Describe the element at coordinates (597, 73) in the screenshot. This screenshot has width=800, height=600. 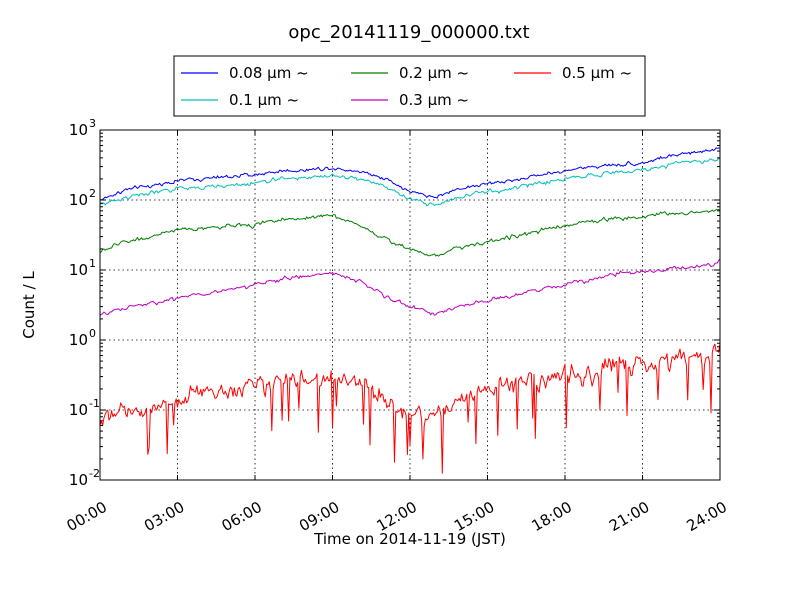
I see `legend-label: 0.5 μm ~` at that location.